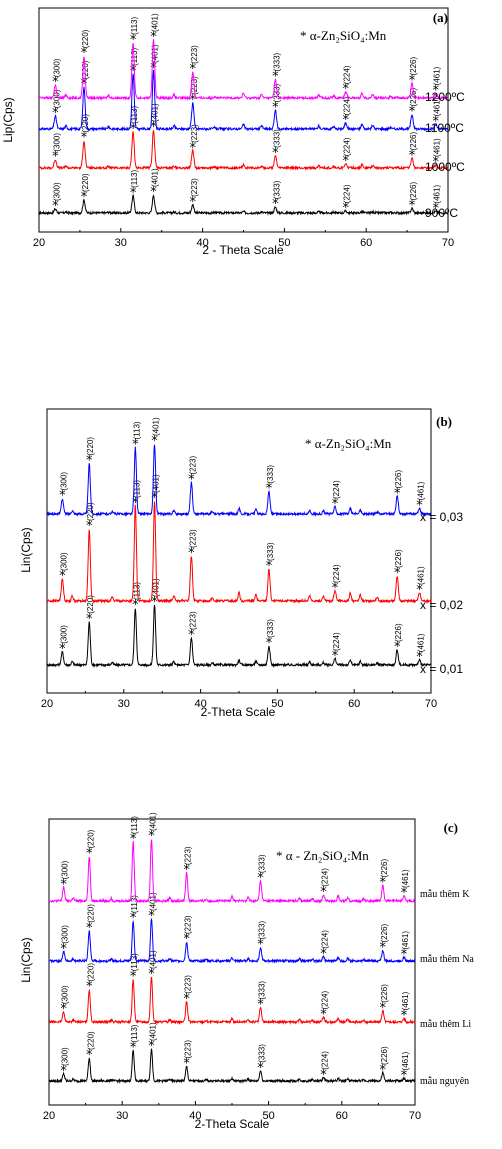  I want to click on x-tick-label: 40, so click(200, 704).